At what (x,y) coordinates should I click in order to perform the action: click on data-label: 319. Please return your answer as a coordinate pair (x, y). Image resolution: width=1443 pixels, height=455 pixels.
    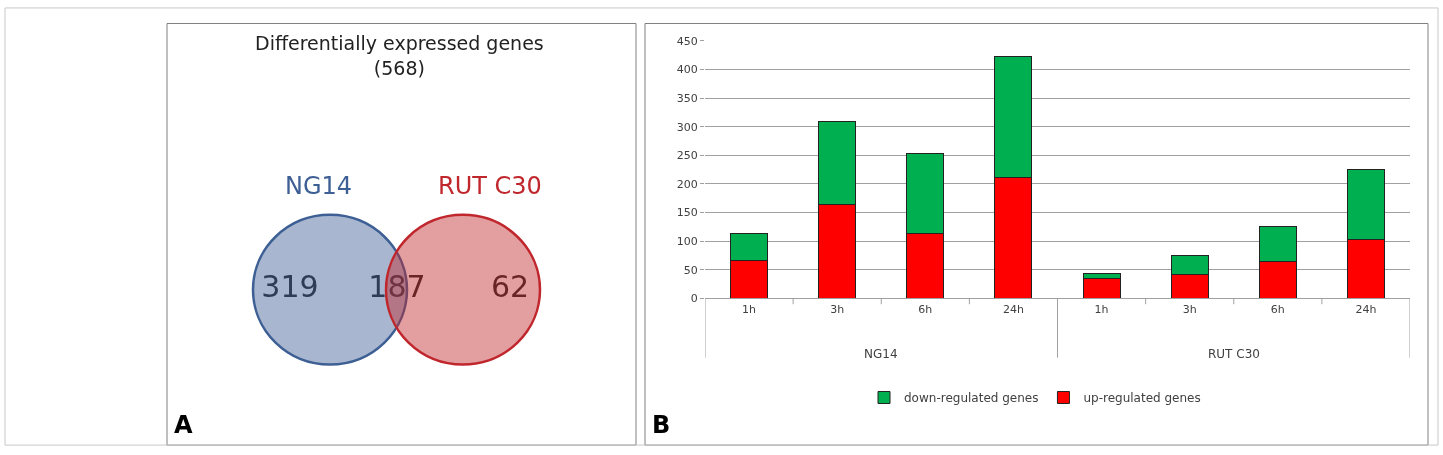
    Looking at the image, I should click on (290, 287).